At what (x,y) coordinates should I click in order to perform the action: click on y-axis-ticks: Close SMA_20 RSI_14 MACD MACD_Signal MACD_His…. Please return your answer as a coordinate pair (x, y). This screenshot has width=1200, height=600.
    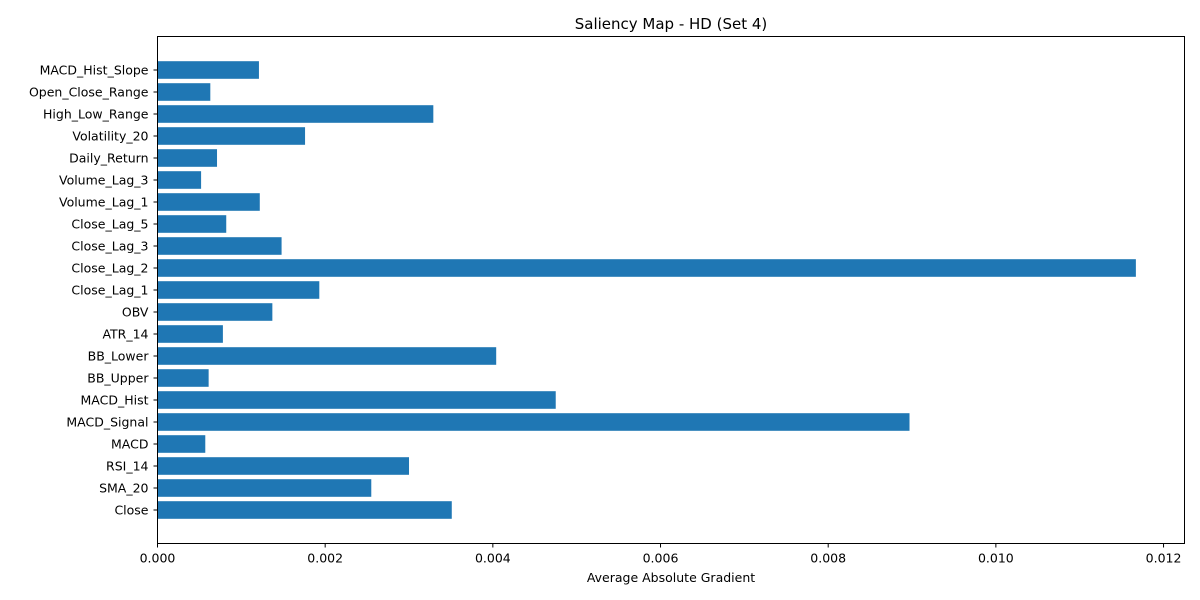
    Looking at the image, I should click on (93, 290).